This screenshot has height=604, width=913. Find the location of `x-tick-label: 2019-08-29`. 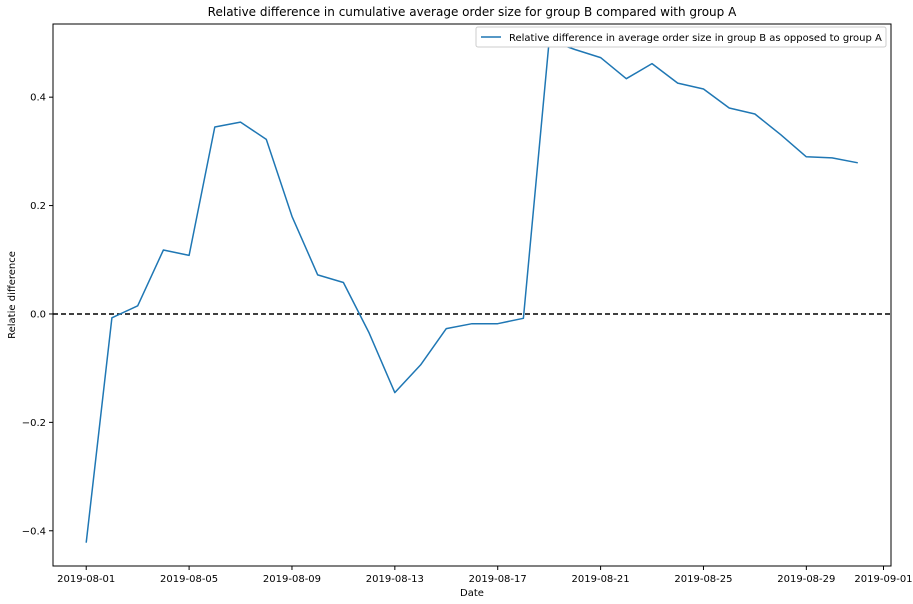

x-tick-label: 2019-08-29 is located at coordinates (806, 579).